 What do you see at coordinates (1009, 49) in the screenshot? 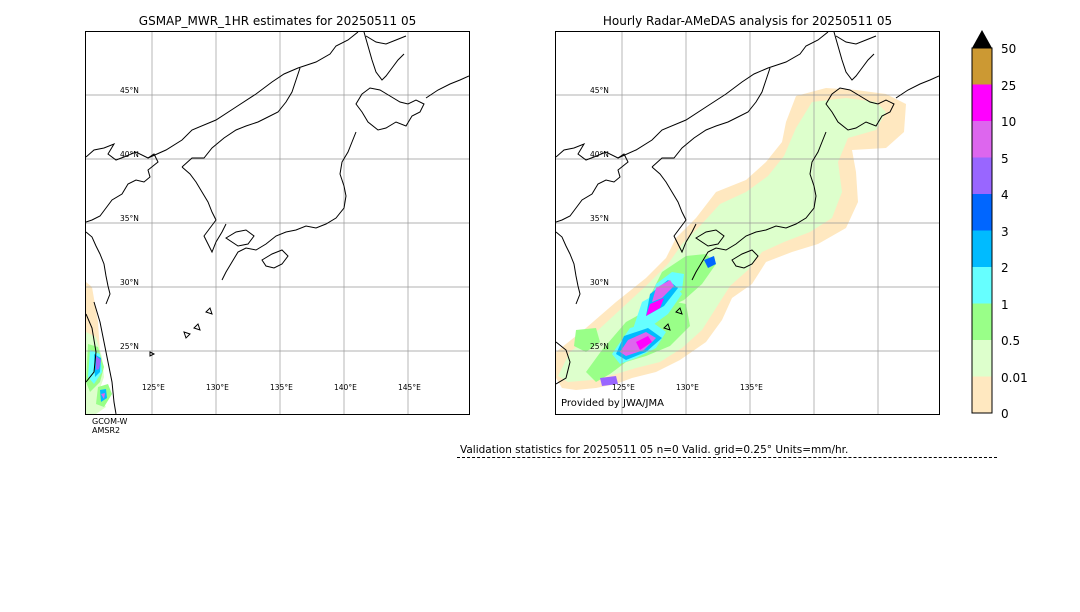
I see `colorbar-label-50: 50` at bounding box center [1009, 49].